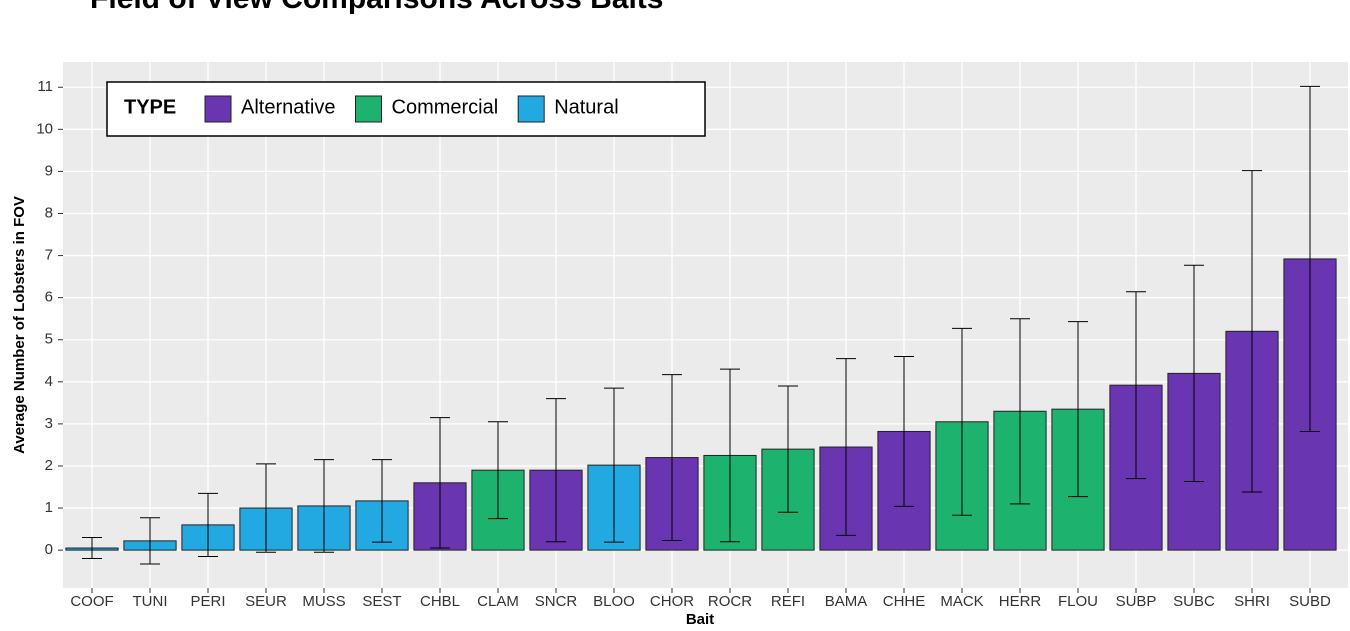 The image size is (1350, 631). I want to click on x-tick-label: MACK, so click(961, 601).